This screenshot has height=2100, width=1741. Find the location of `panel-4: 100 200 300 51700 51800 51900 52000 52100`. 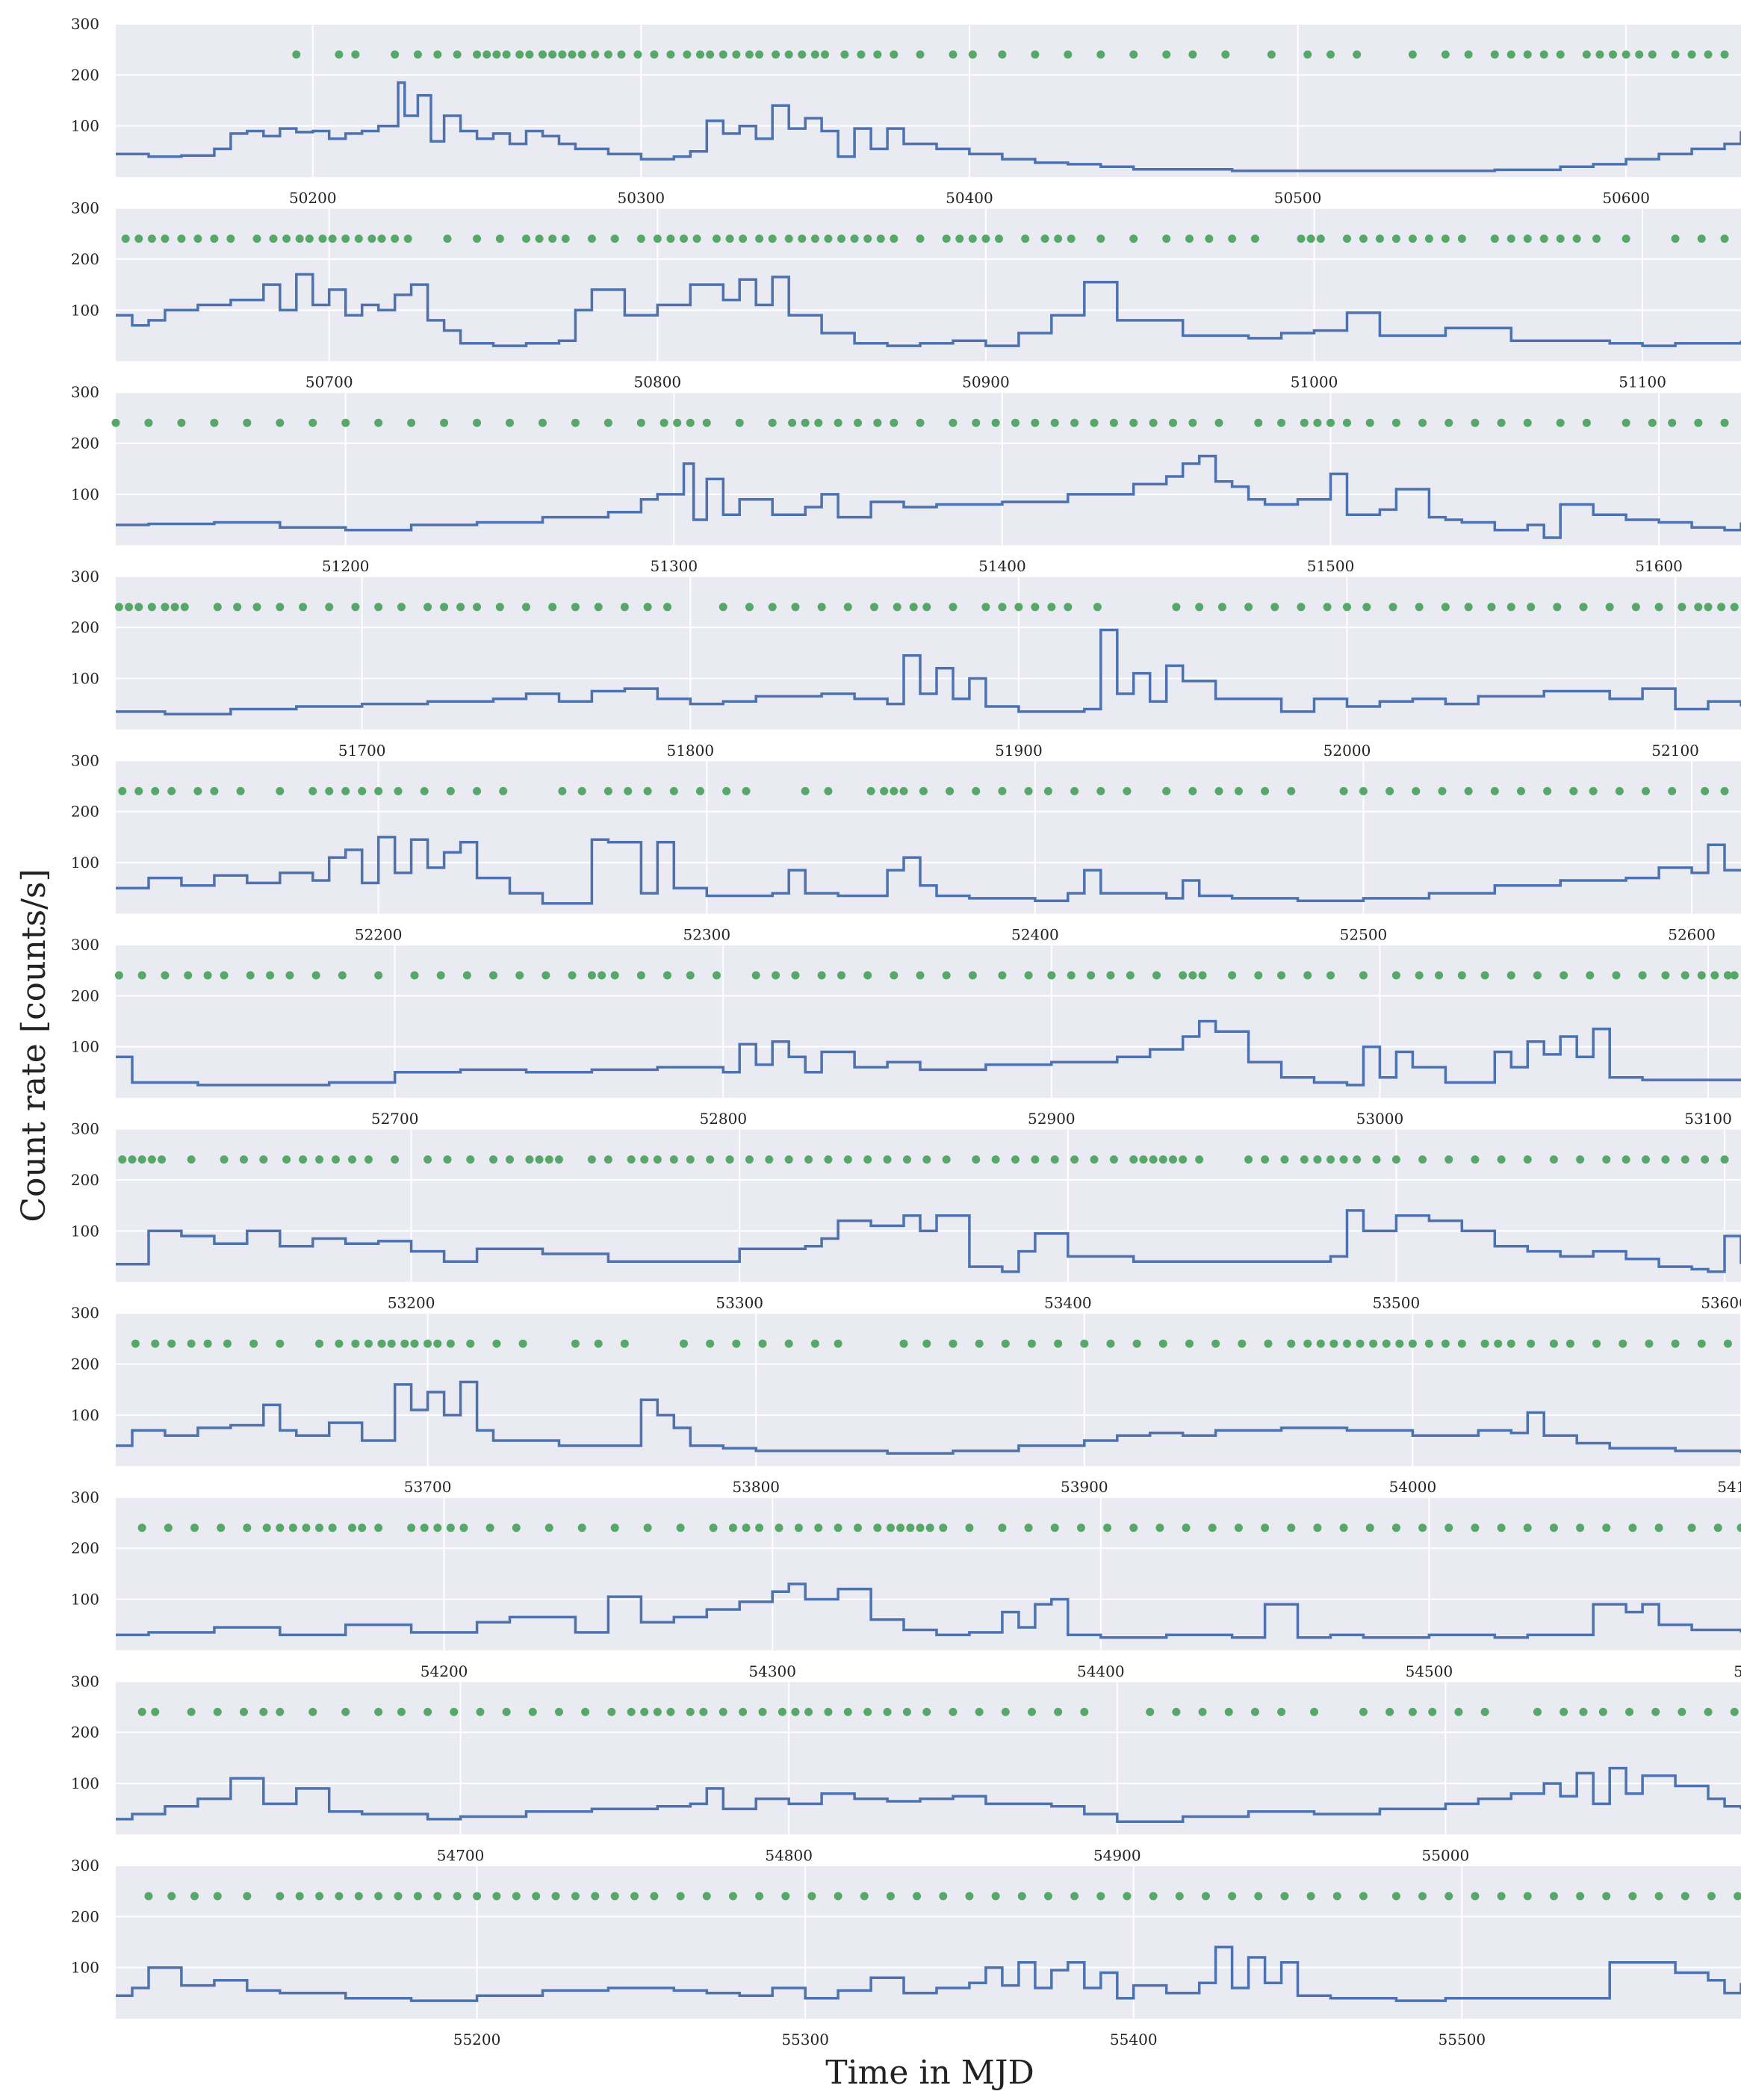

panel-4: 100 200 300 51700 51800 51900 52000 52100 is located at coordinates (906, 663).